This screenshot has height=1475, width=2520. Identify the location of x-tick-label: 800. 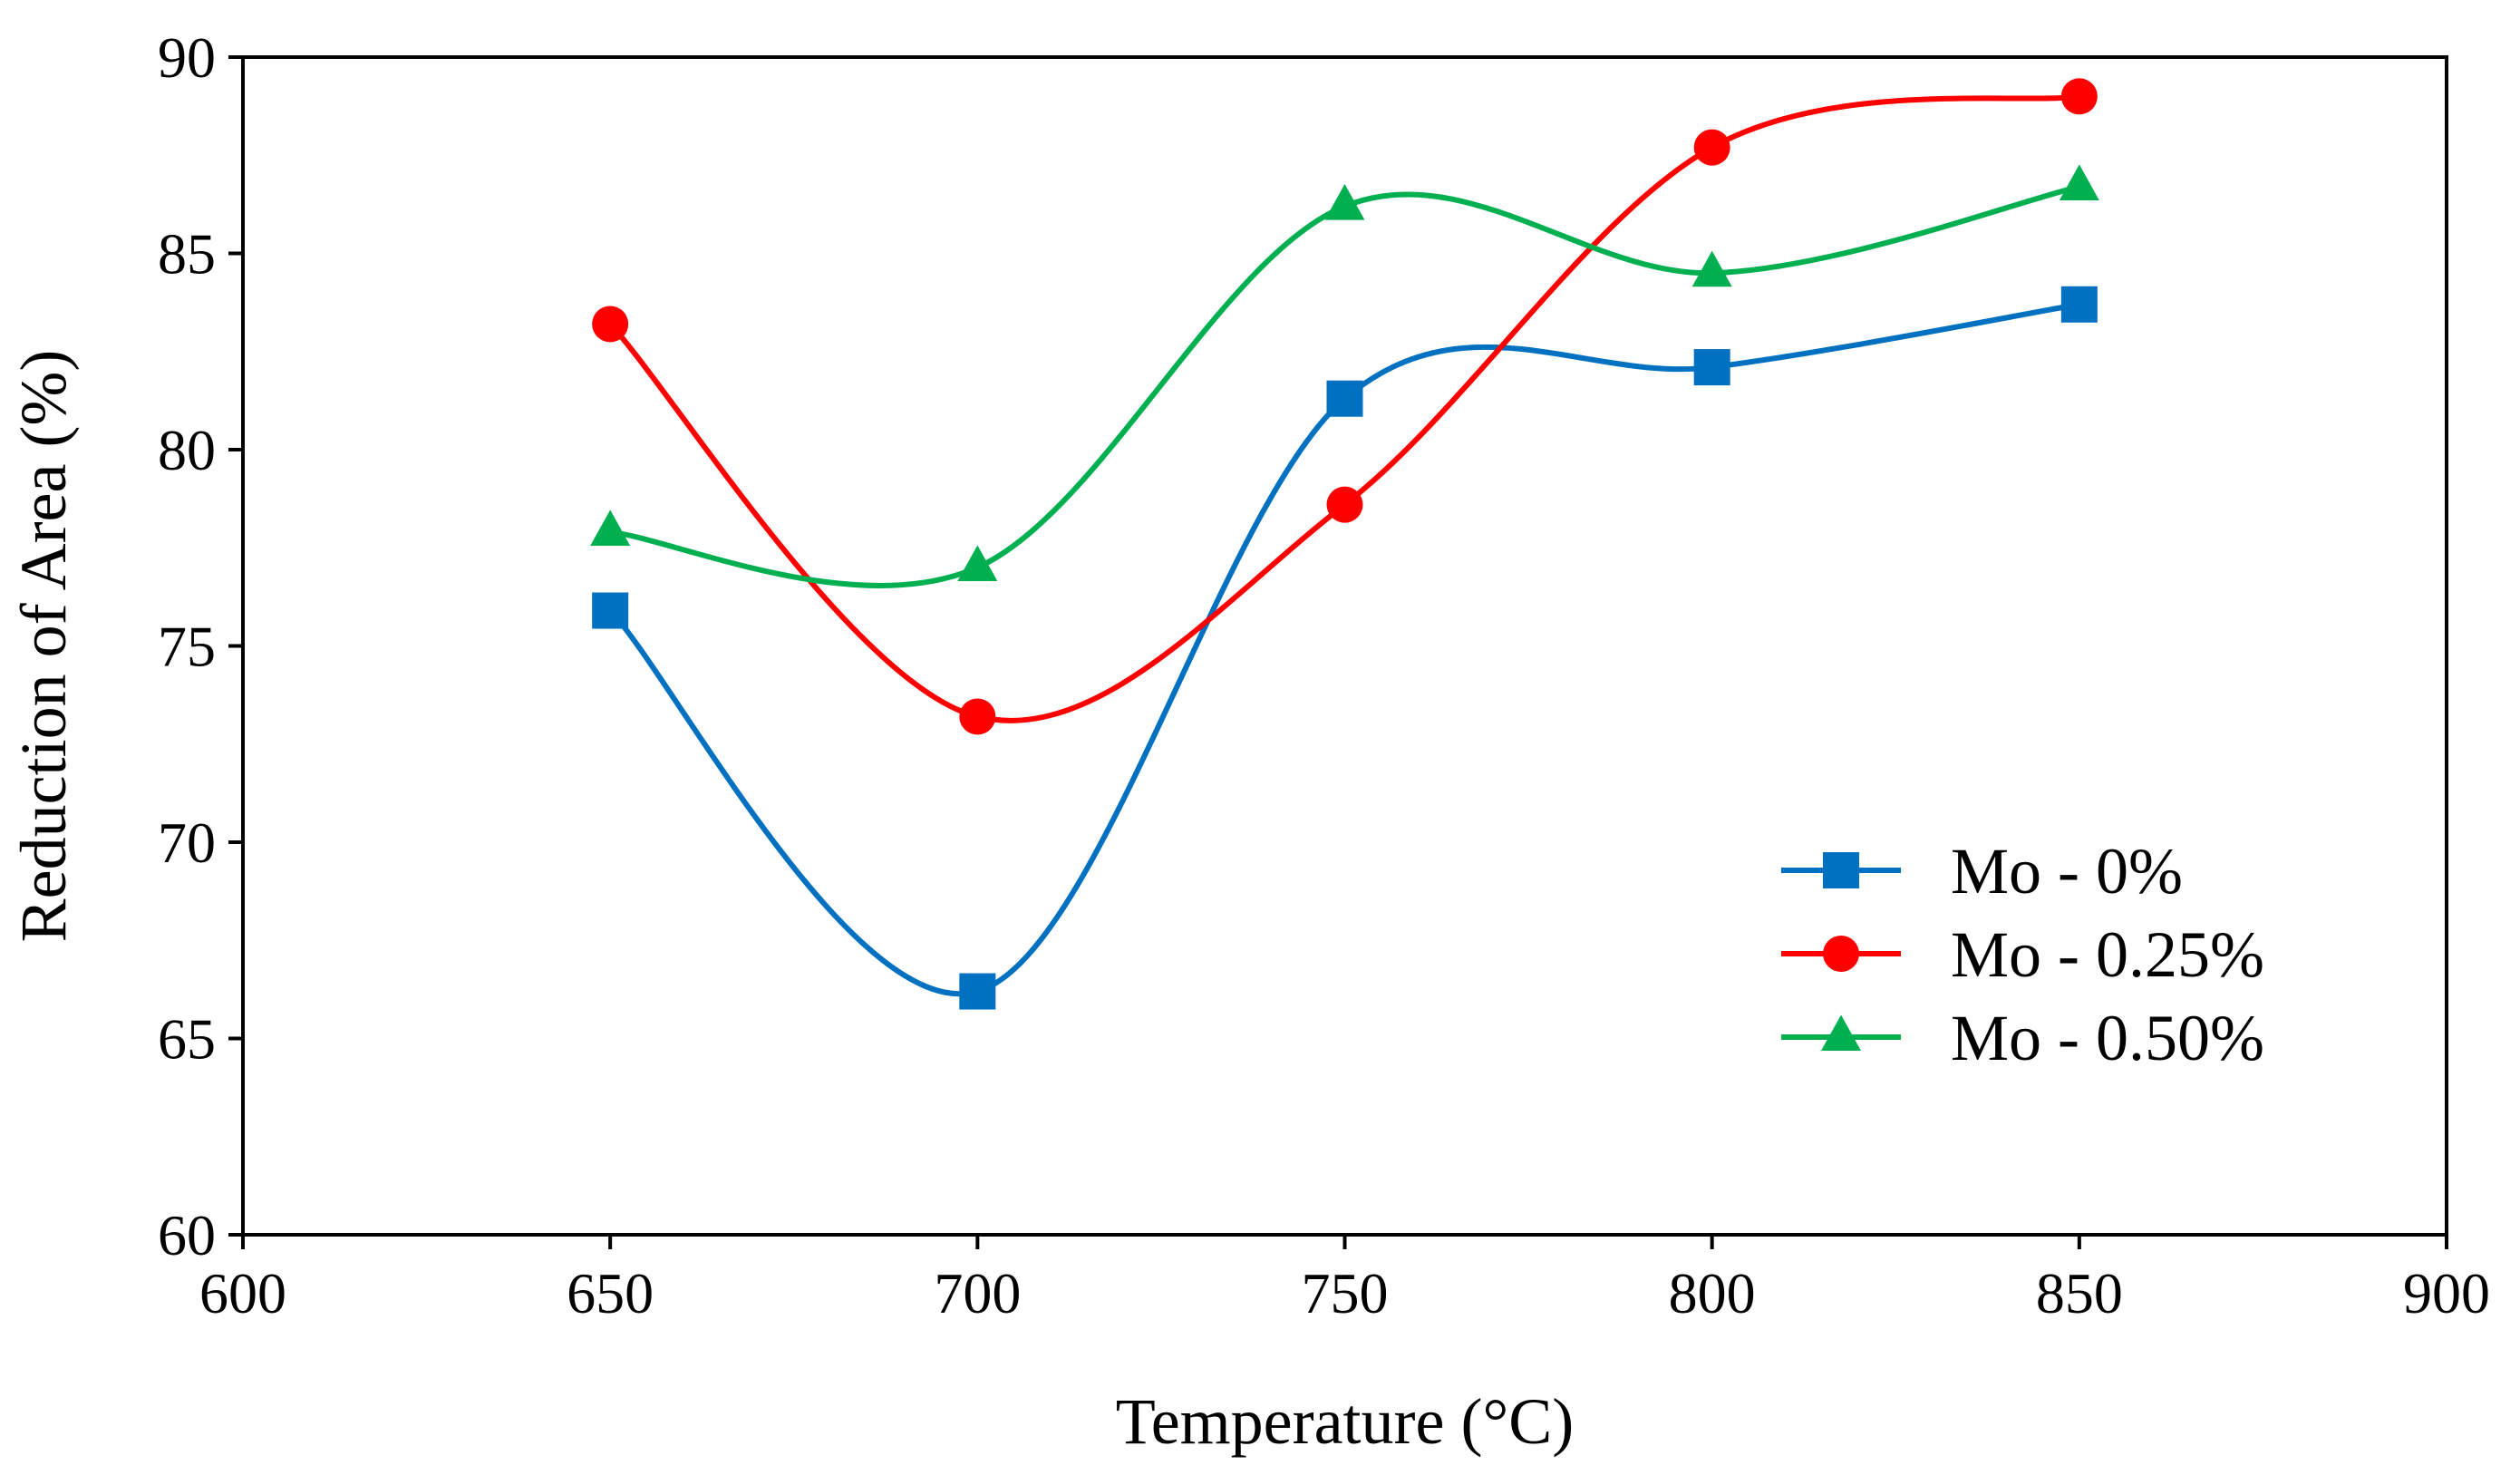
(1713, 1293).